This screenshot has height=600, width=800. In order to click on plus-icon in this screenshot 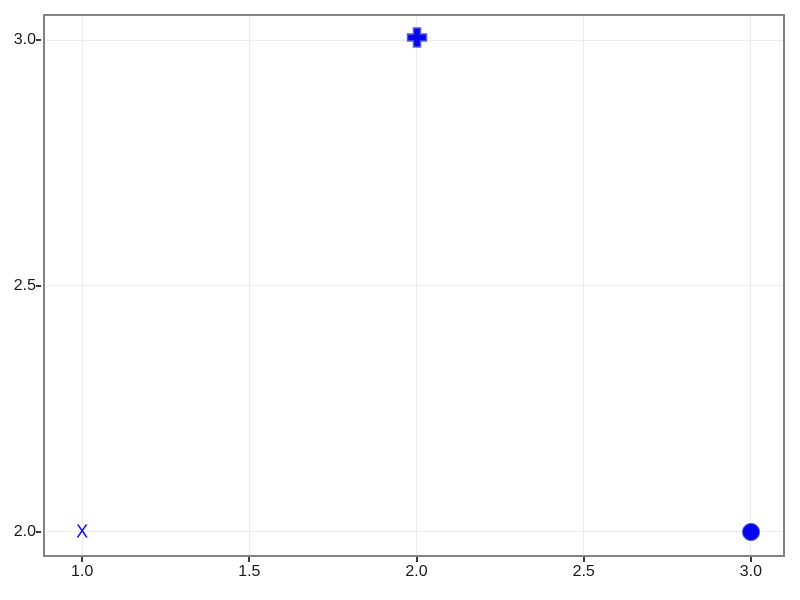, I will do `click(416, 37)`.